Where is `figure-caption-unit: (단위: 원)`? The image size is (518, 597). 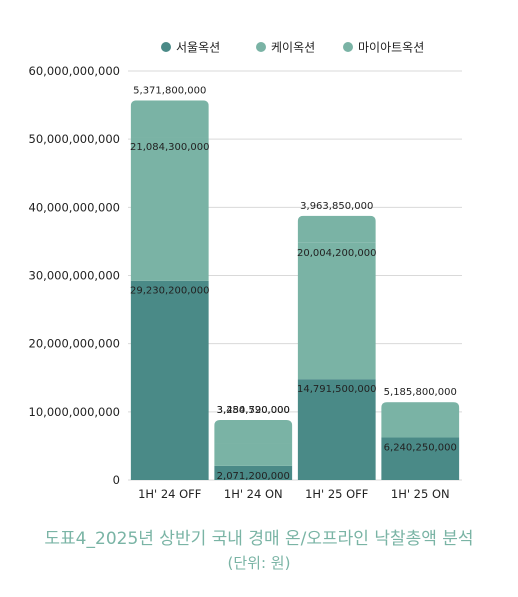 figure-caption-unit: (단위: 원) is located at coordinates (259, 563).